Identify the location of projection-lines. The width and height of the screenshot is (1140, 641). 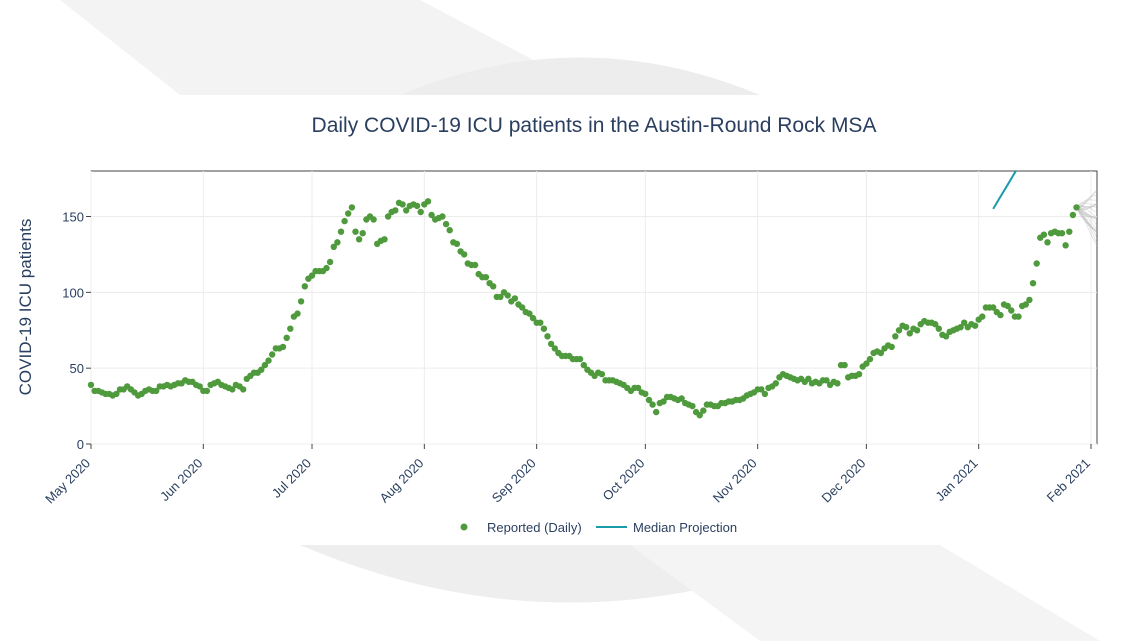
(1086, 218).